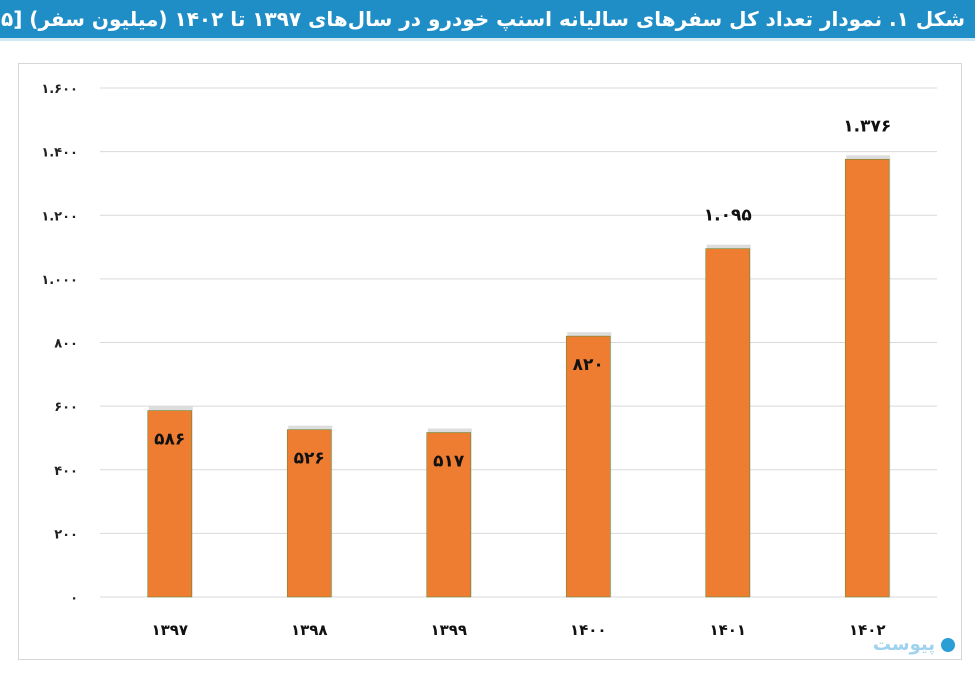 Image resolution: width=975 pixels, height=674 pixels. I want to click on logo-text: پیوست, so click(903, 644).